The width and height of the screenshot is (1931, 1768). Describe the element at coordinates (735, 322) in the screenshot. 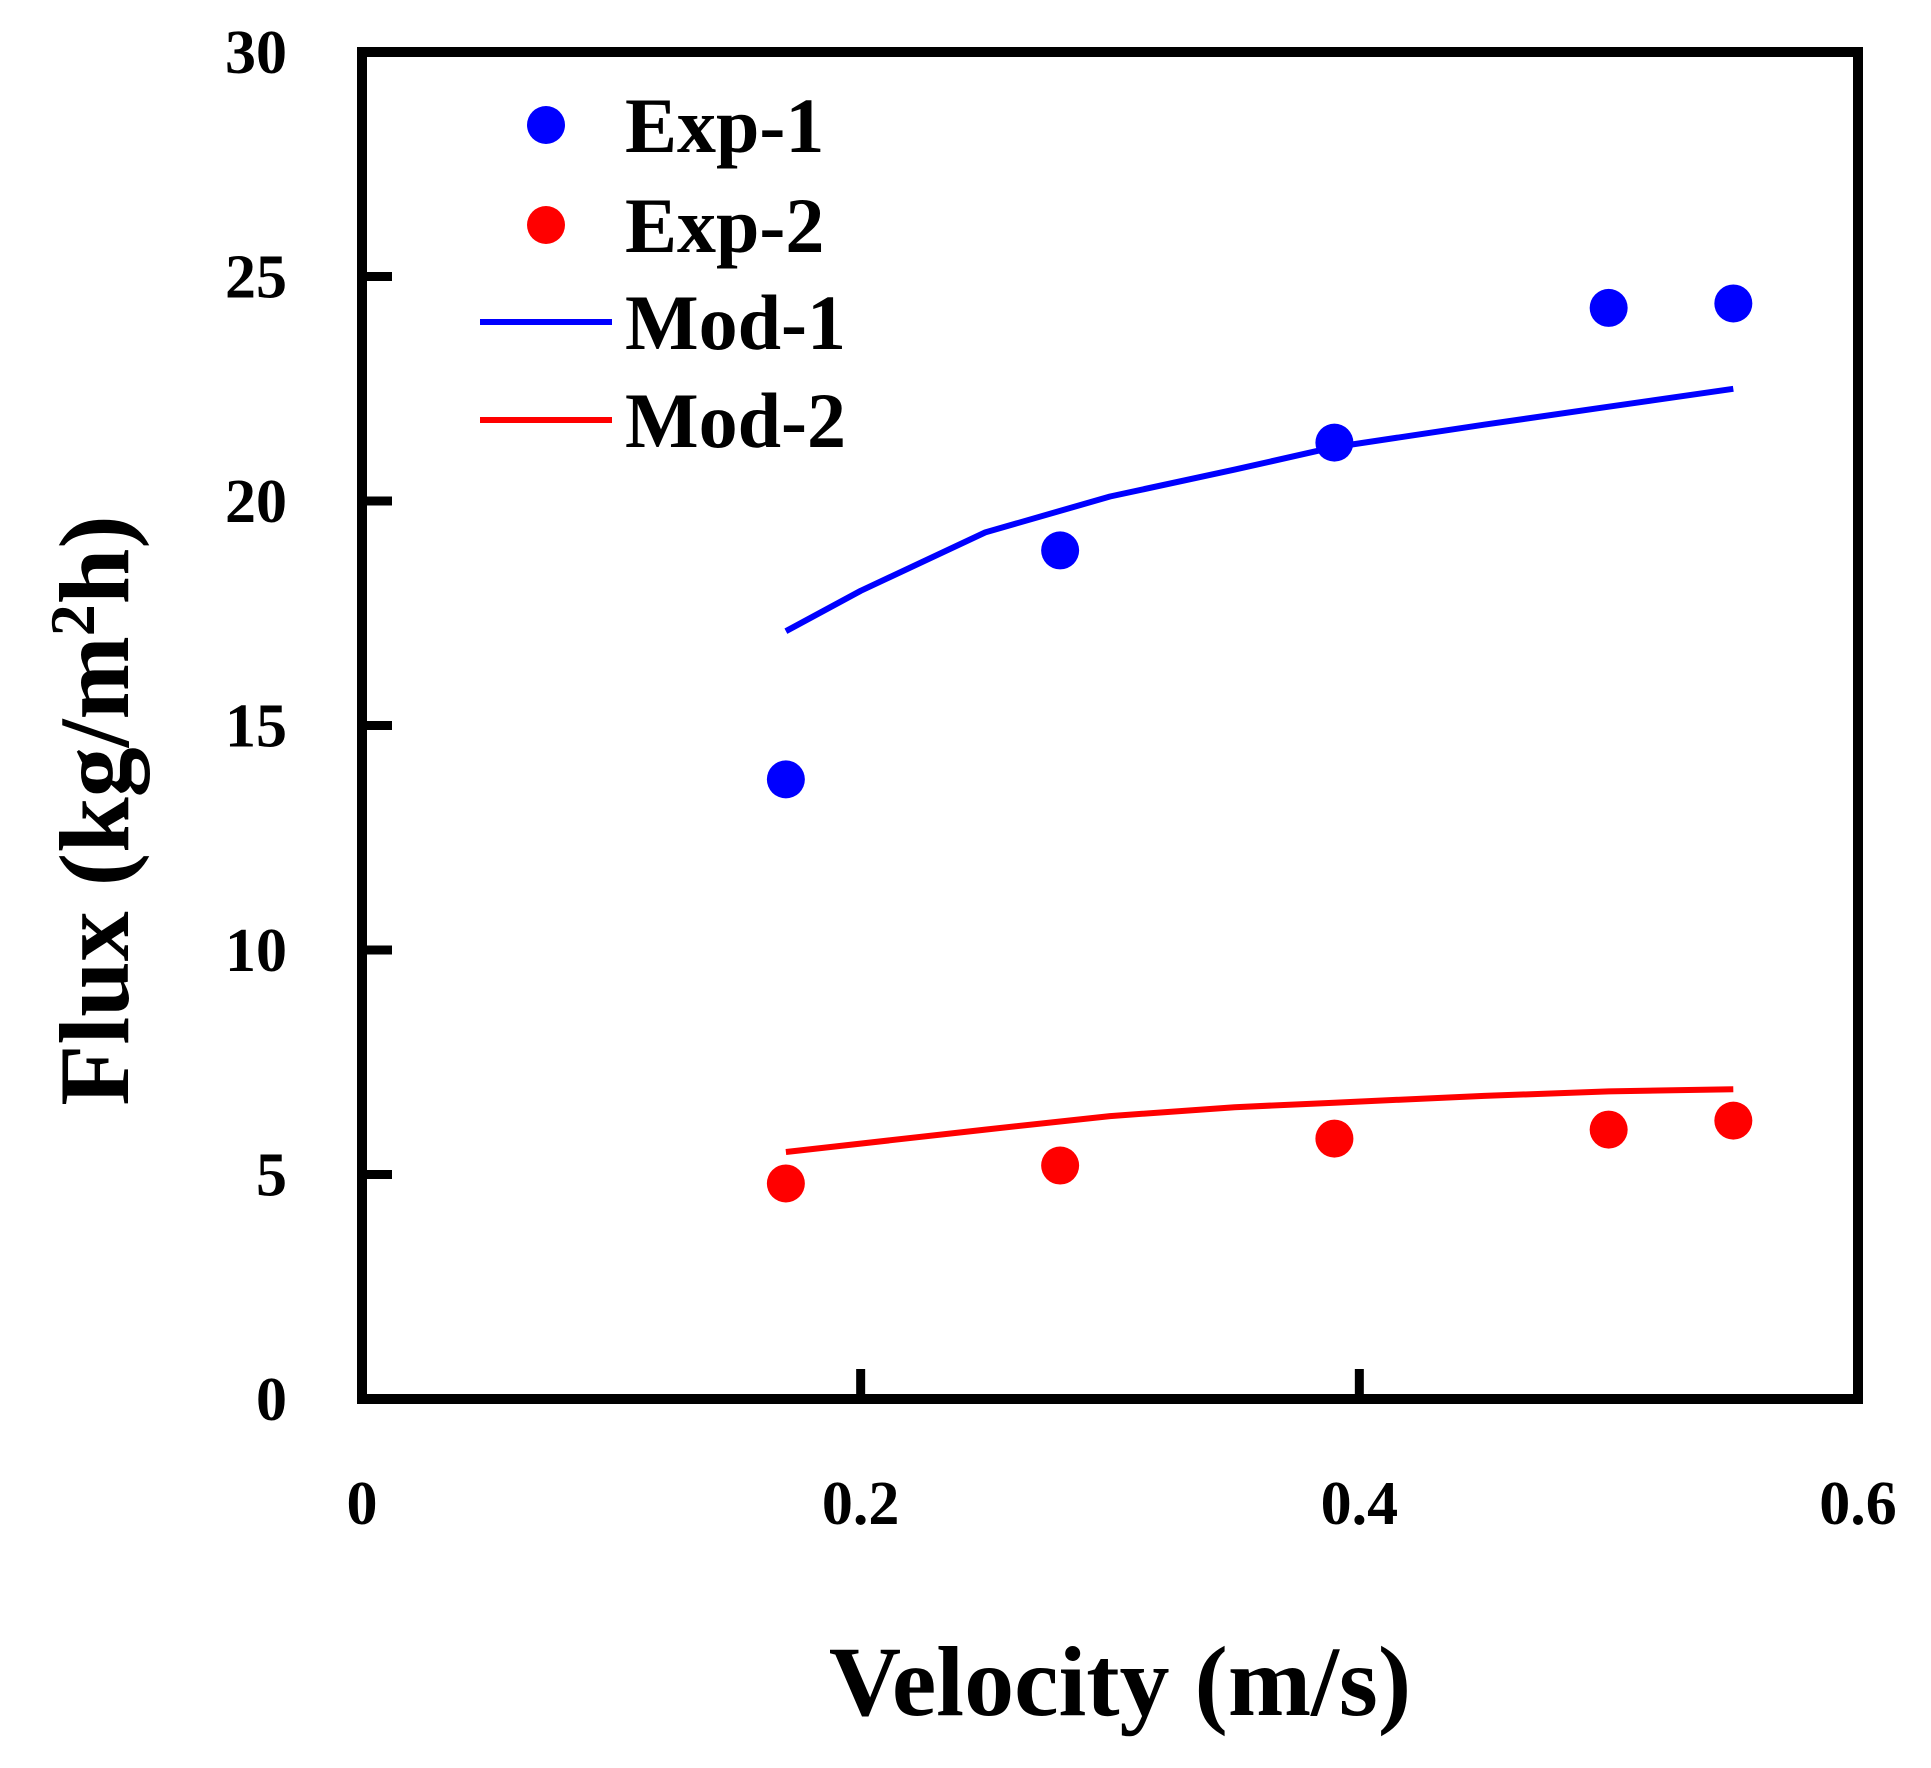

I see `legend-label: Mod-1` at that location.